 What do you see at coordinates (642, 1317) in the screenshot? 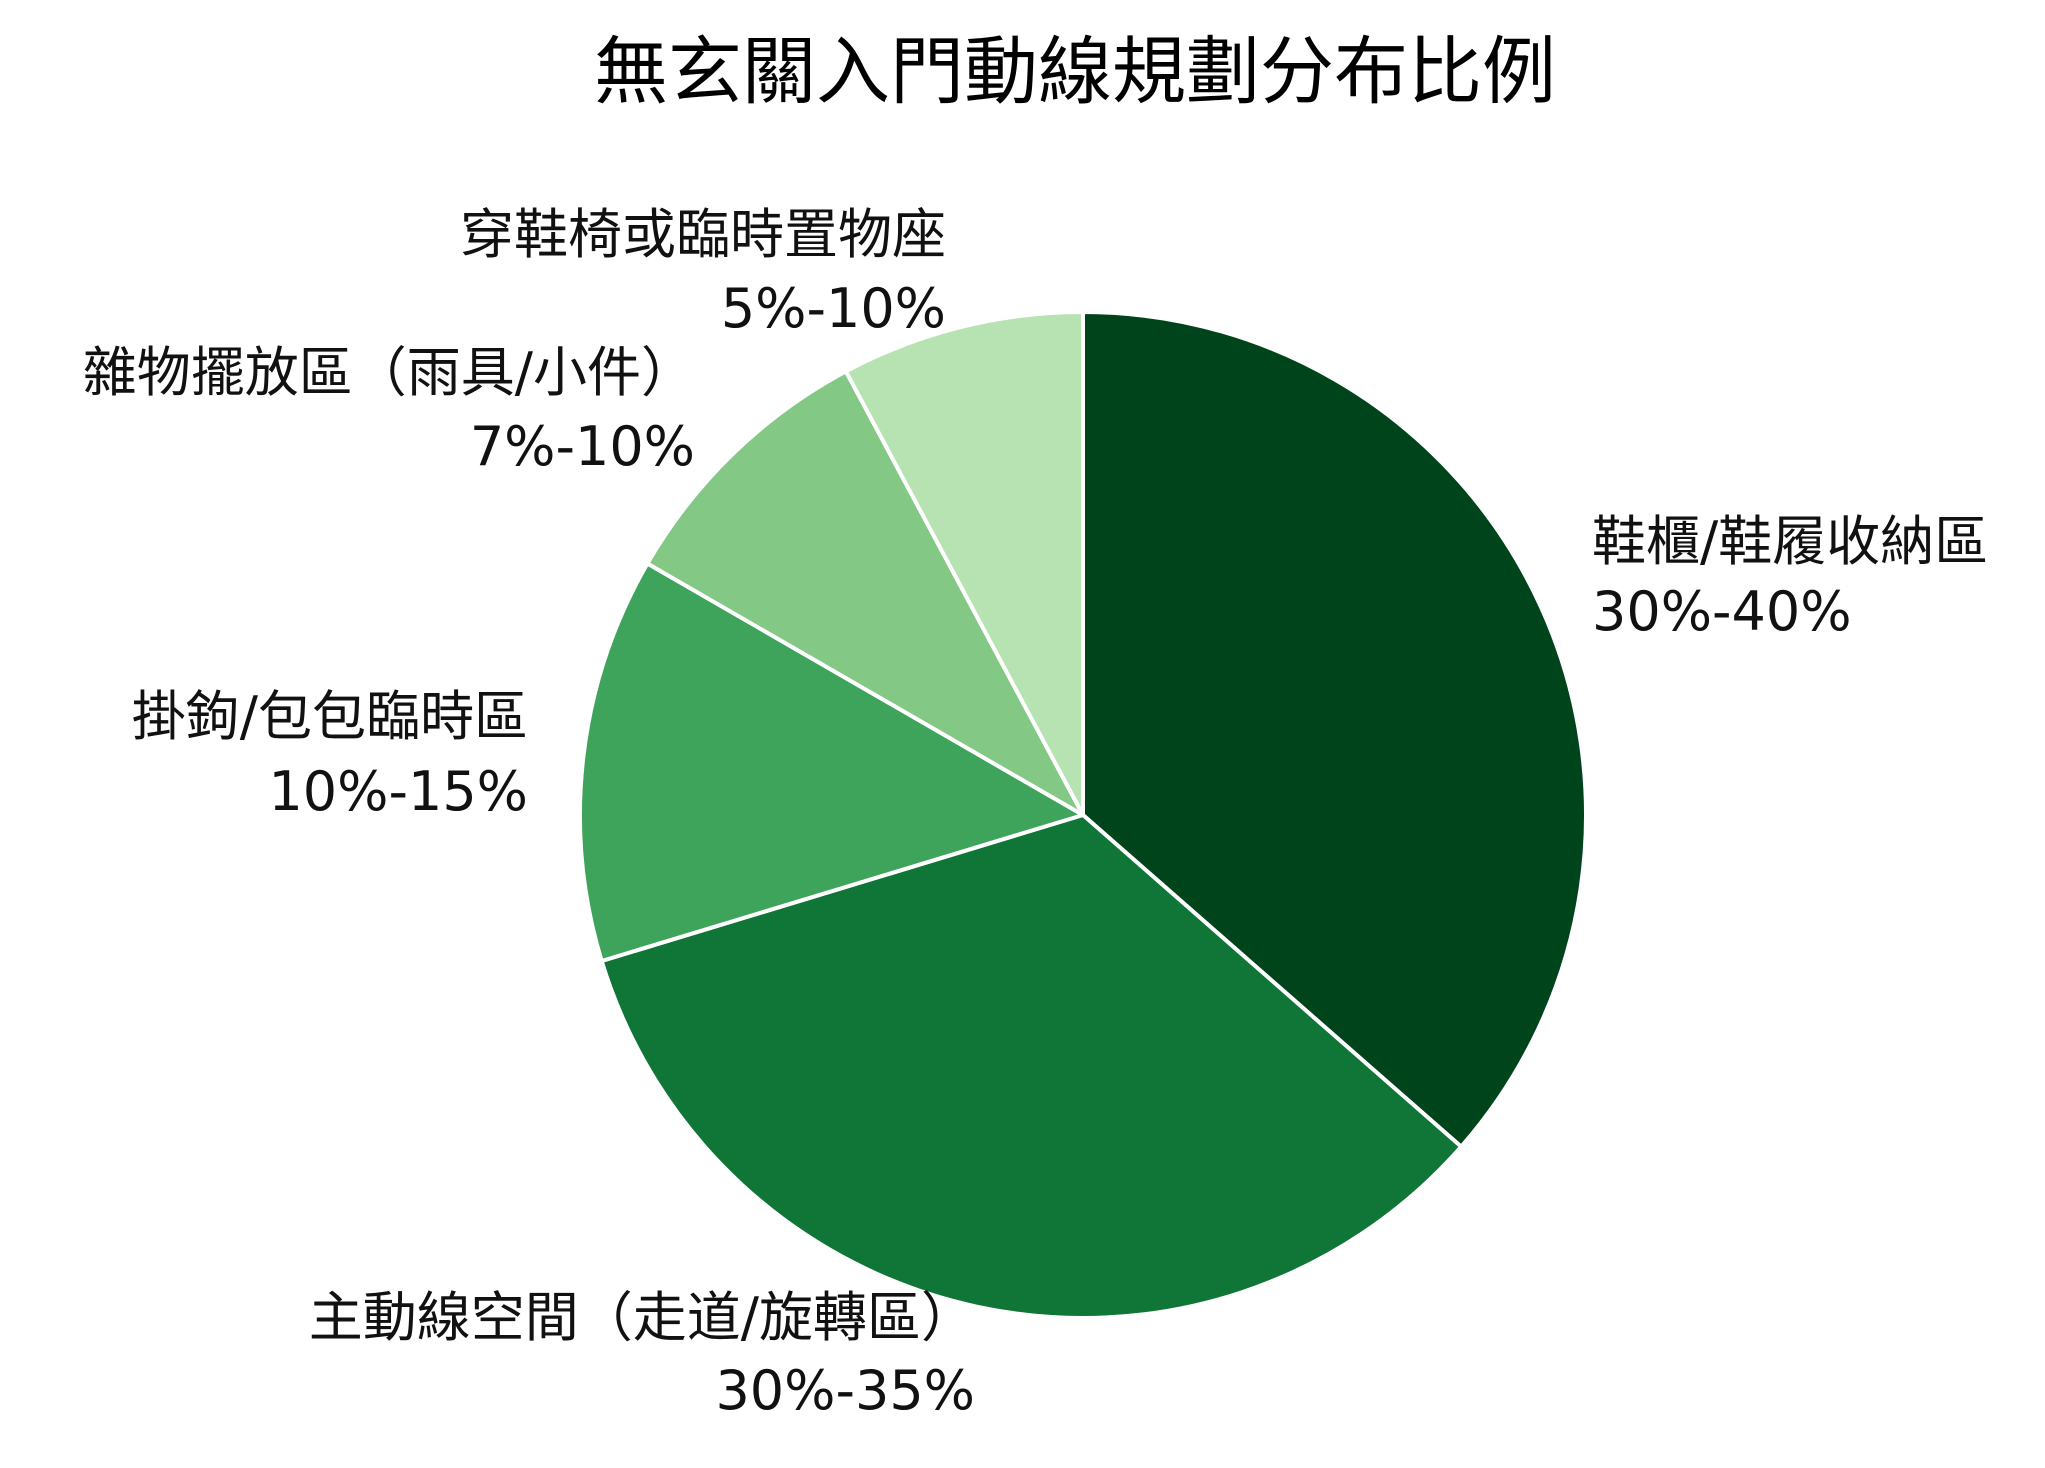
I see `label-main: 主動線空間（走道/旋轉區）` at bounding box center [642, 1317].